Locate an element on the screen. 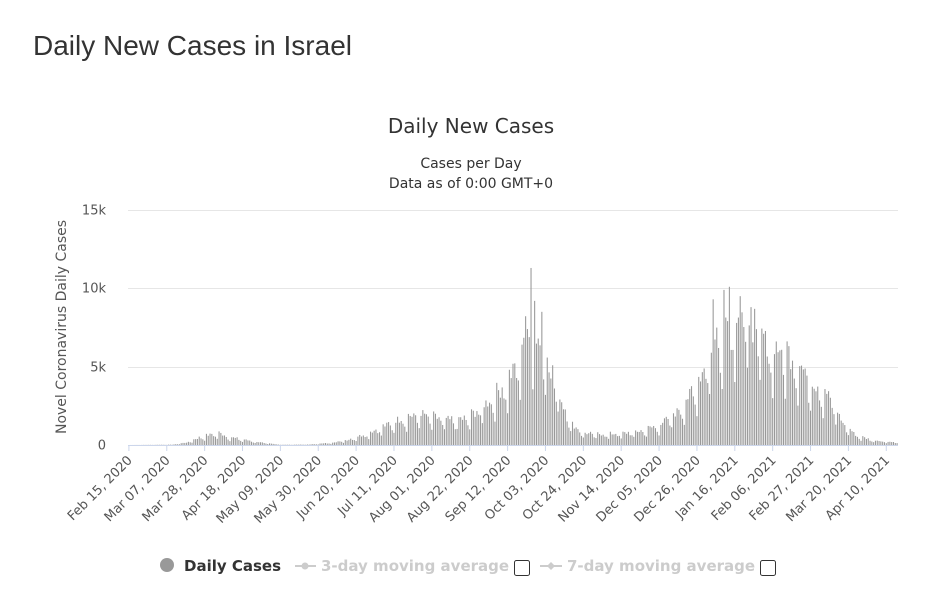  legend-item-7-day-average: 7-day moving average is located at coordinates (647, 566).